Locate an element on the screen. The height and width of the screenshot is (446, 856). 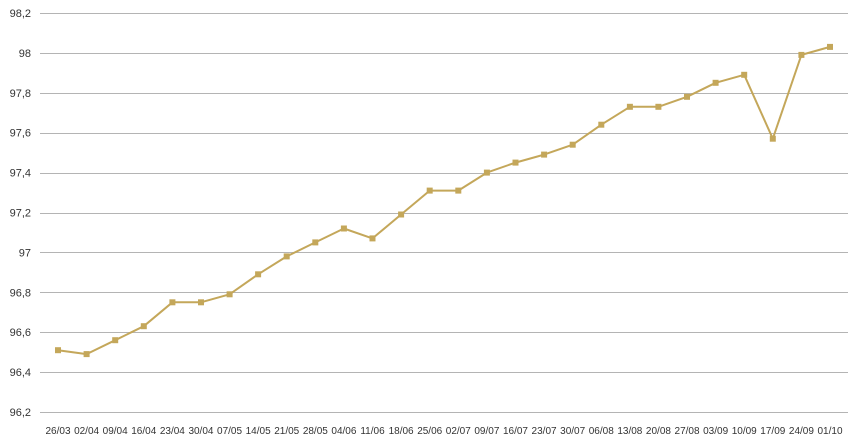
y-tick-label: 98,2 is located at coordinates (20, 14).